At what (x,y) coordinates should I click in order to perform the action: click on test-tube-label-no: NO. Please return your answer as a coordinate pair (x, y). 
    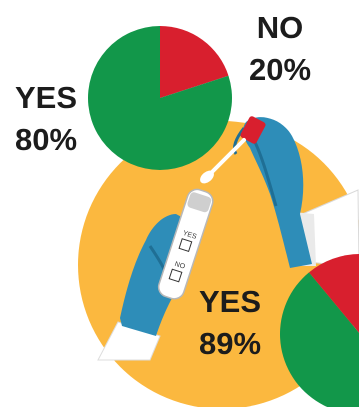
    Looking at the image, I should click on (180, 266).